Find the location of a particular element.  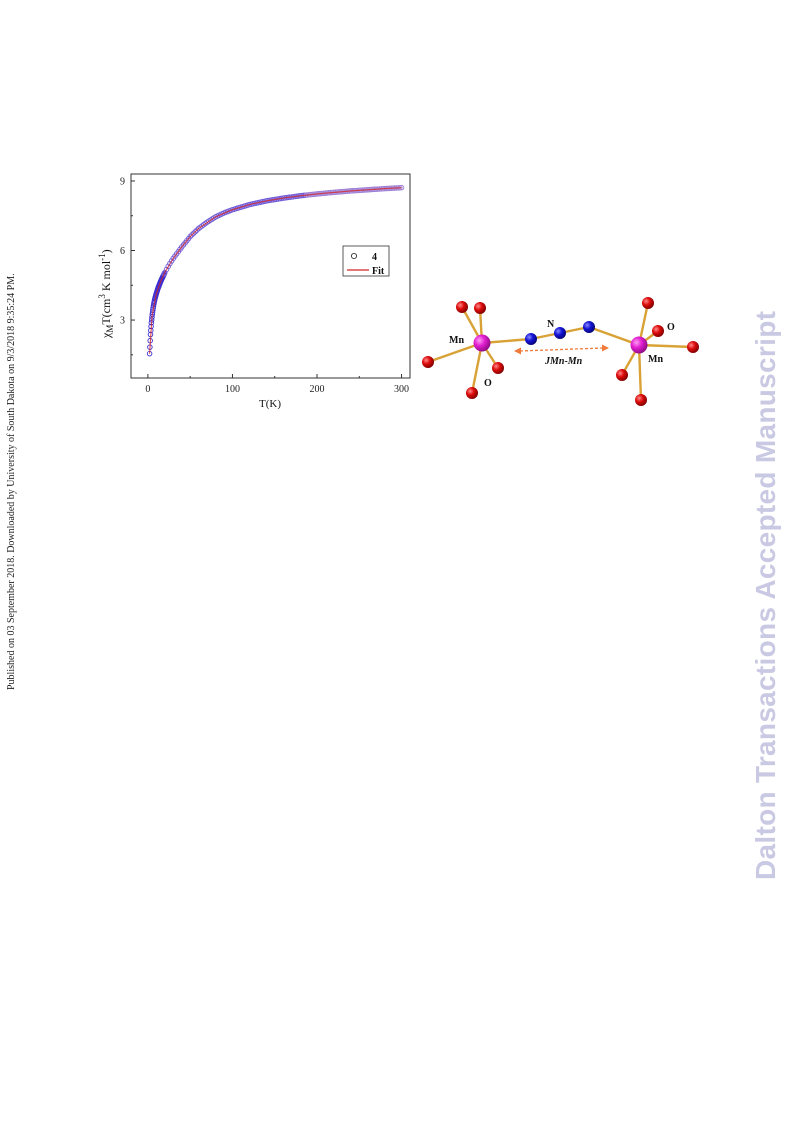

y-tick-label: 9 is located at coordinates (122, 181).